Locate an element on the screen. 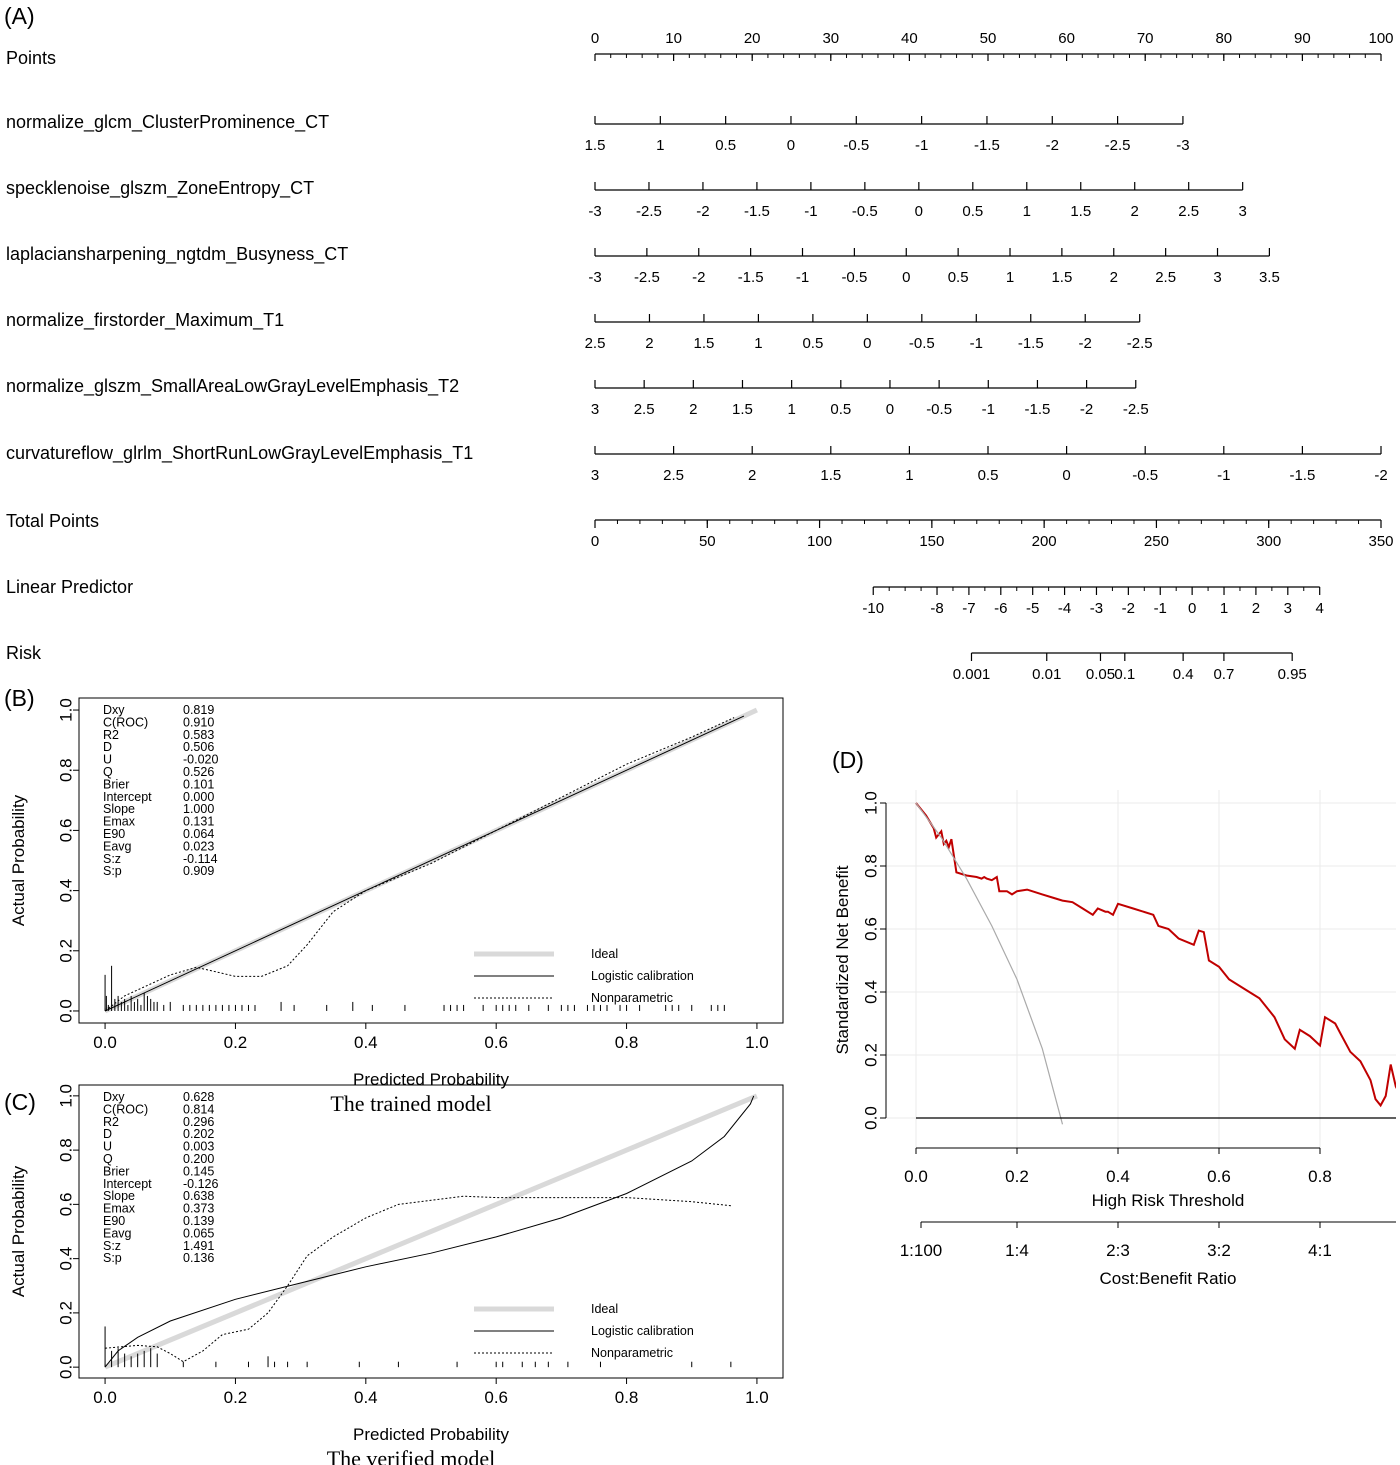 This screenshot has height=1465, width=1400. stat-name: Slope is located at coordinates (119, 1196).